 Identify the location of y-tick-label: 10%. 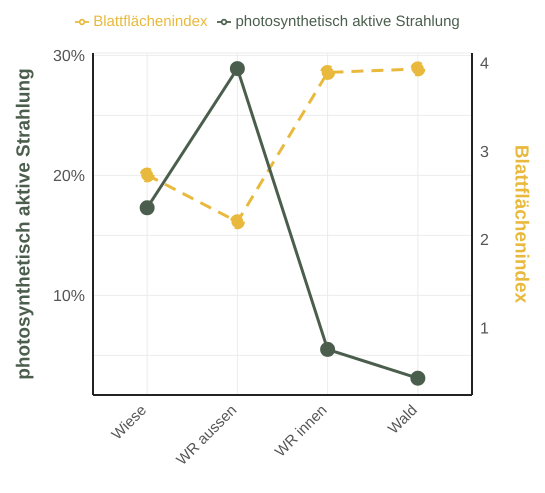
(68, 297).